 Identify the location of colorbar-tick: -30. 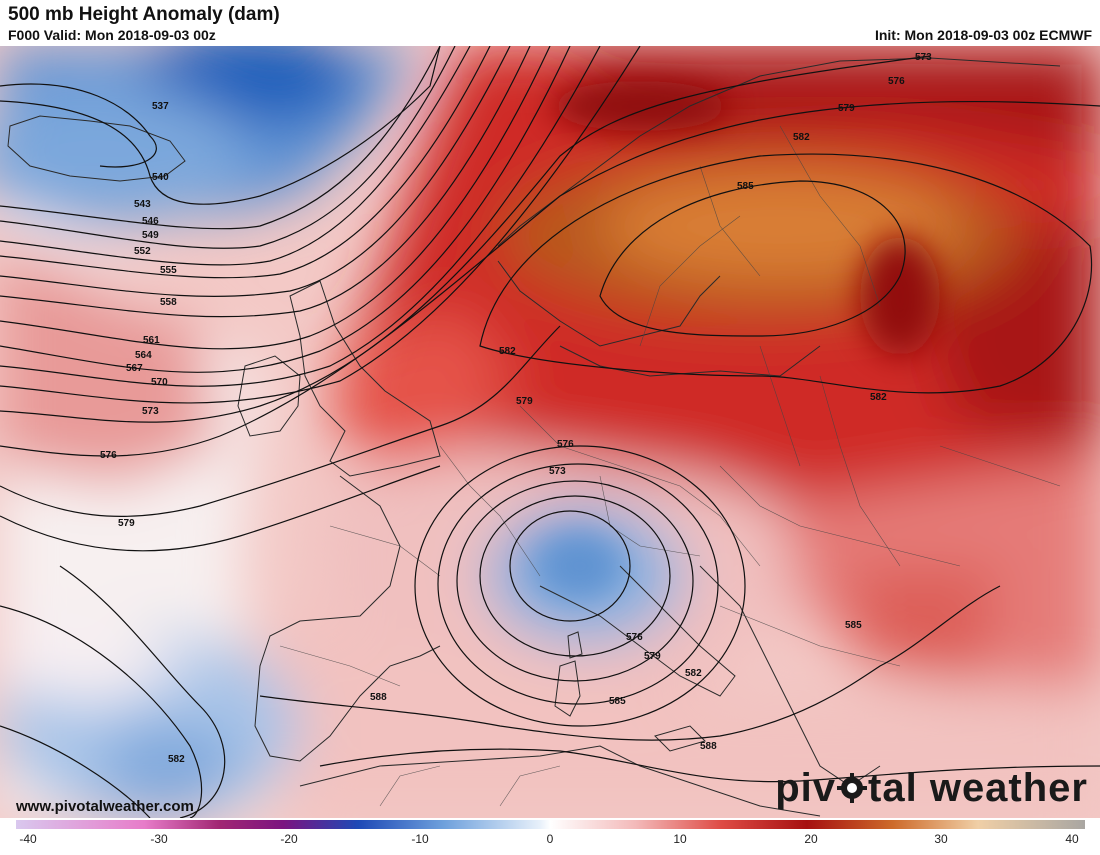
(159, 839).